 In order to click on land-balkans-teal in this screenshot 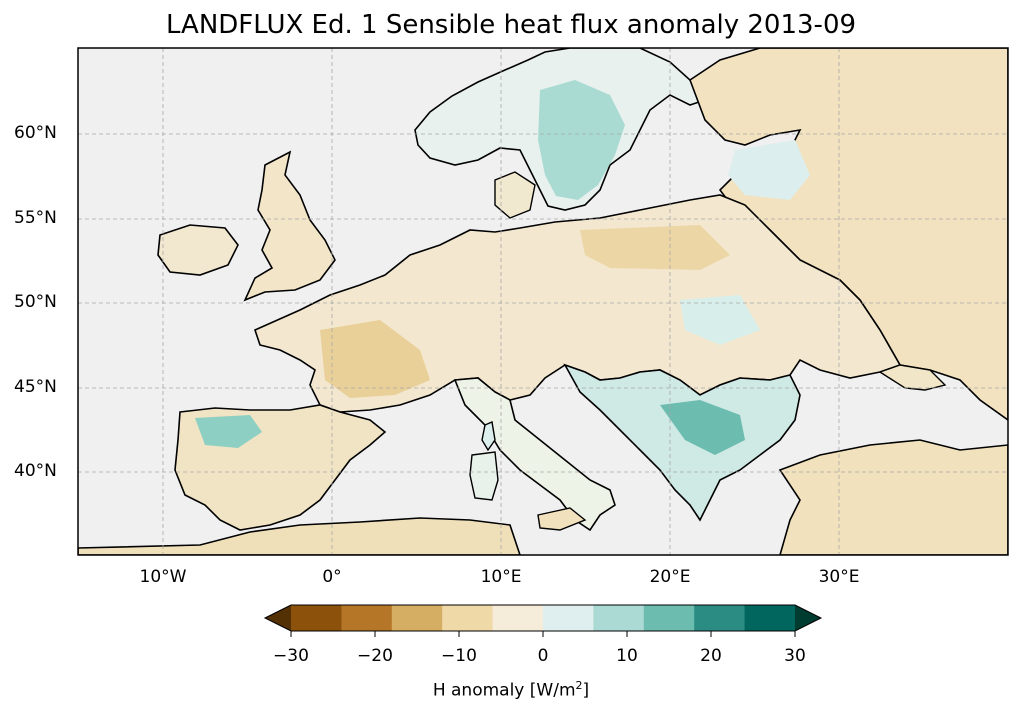, I will do `click(702, 427)`.